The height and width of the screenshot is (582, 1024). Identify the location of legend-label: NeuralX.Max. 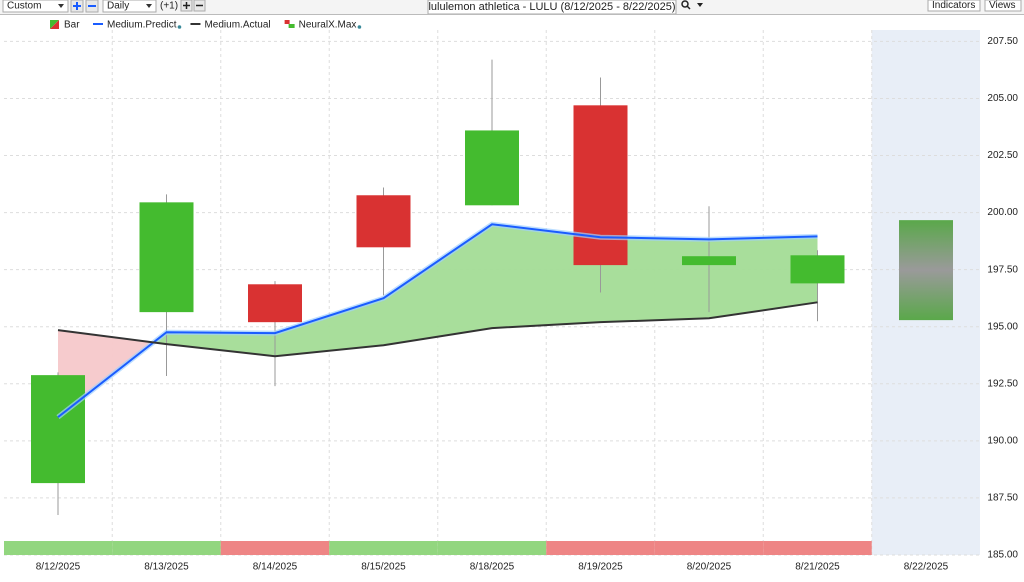
(328, 25).